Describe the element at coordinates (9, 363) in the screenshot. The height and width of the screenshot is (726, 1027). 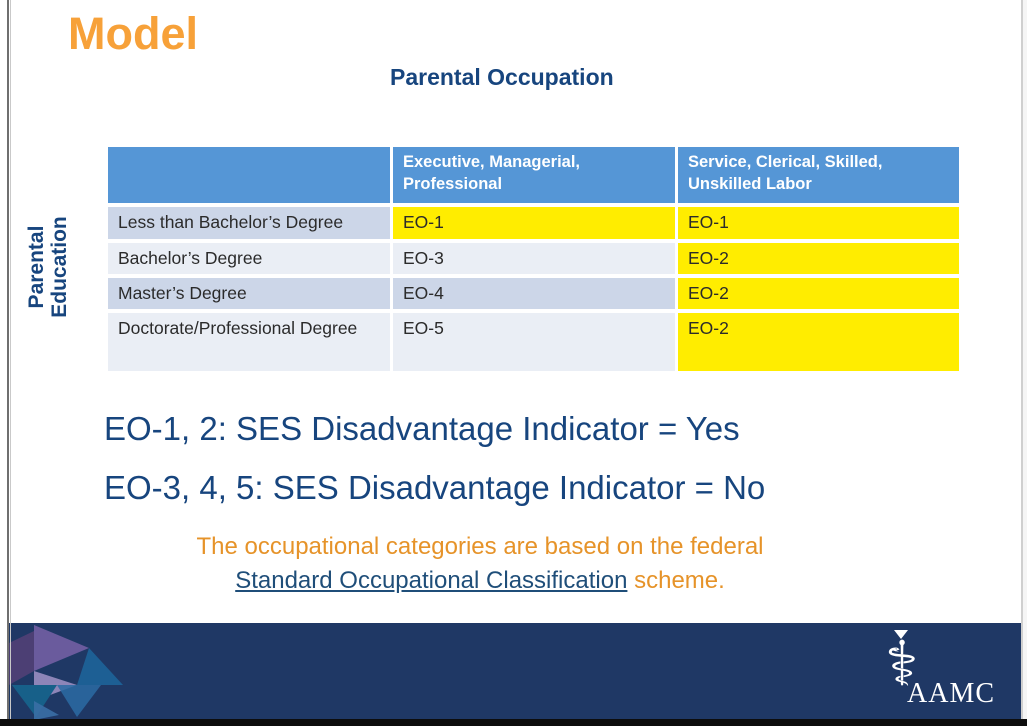
I see `slide-left-border` at that location.